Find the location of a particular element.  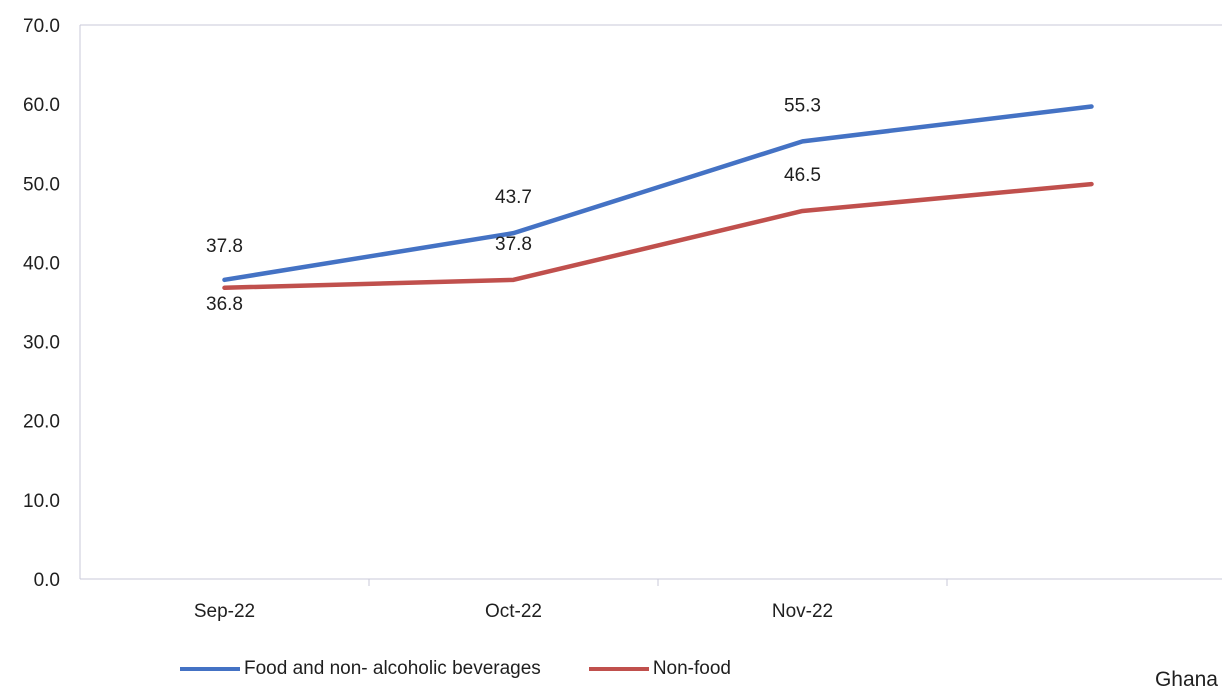

data-label: 46.5 is located at coordinates (802, 175).